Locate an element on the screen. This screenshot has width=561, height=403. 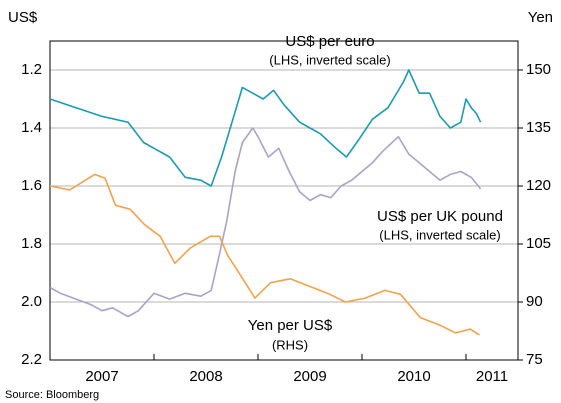
series-label: Yen per US$ is located at coordinates (290, 325).